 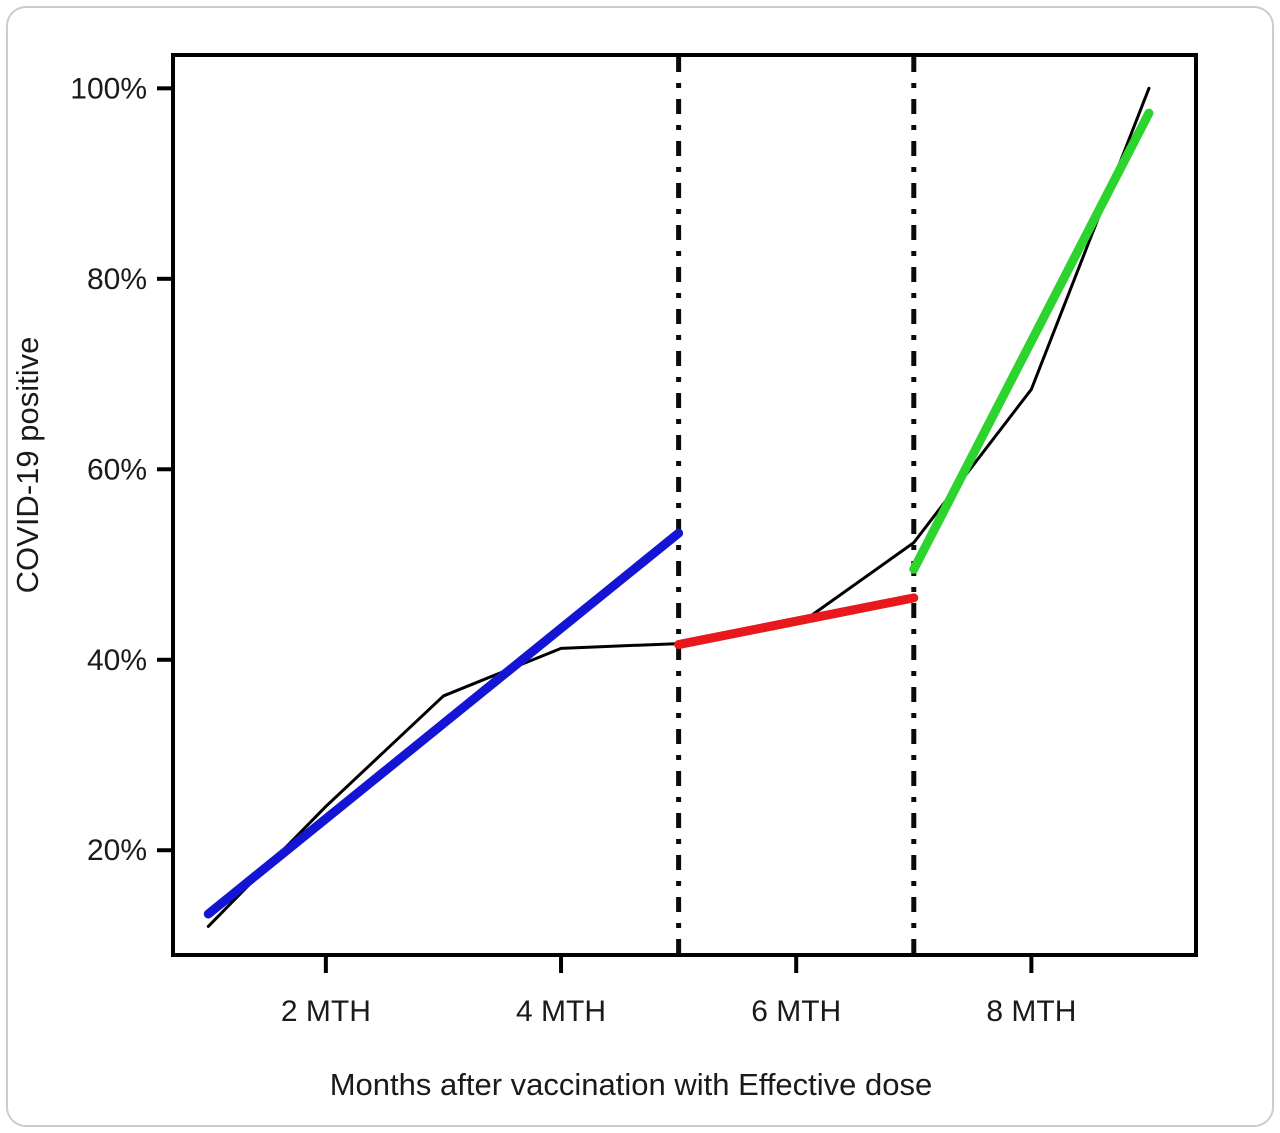 What do you see at coordinates (326, 1011) in the screenshot?
I see `x-tick-label-2: 2 MTH` at bounding box center [326, 1011].